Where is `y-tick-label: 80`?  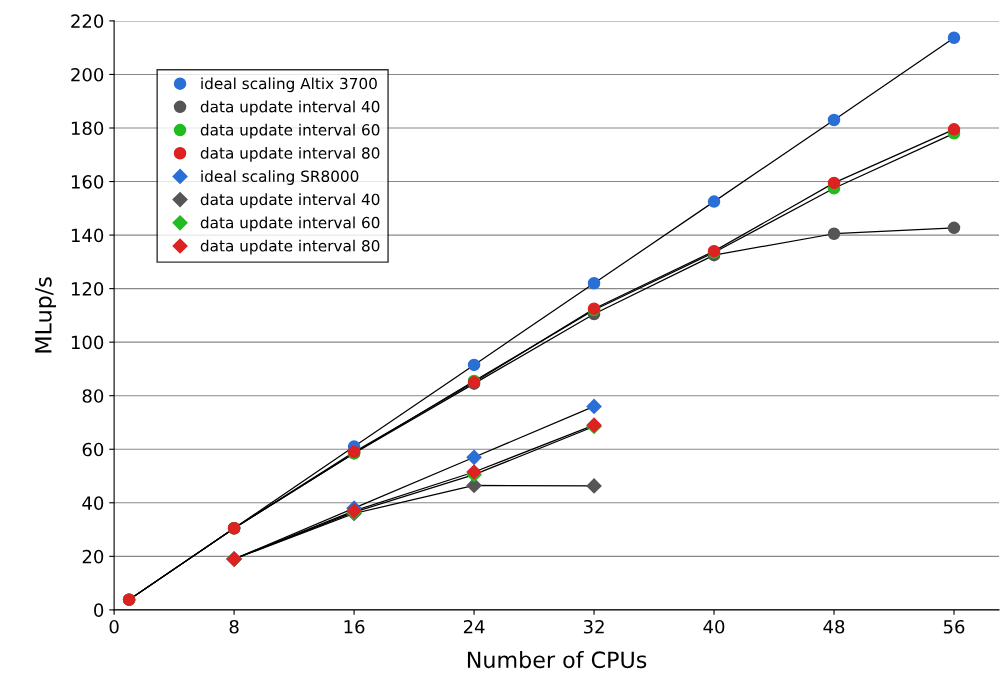 y-tick-label: 80 is located at coordinates (93, 396).